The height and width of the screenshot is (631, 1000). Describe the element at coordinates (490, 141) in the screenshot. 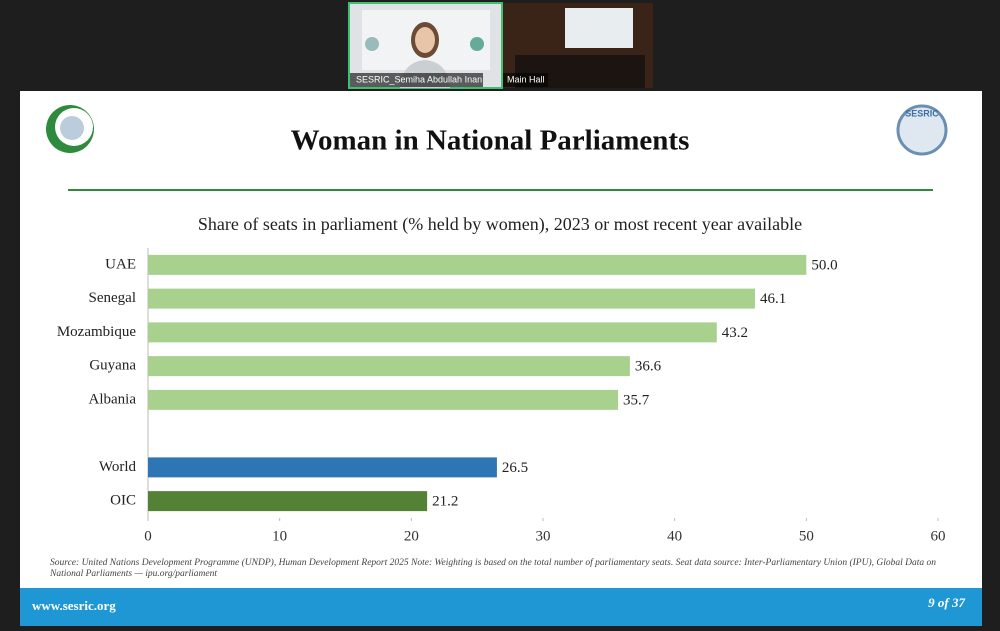

I see `slide-title: Woman in National Parliaments` at that location.